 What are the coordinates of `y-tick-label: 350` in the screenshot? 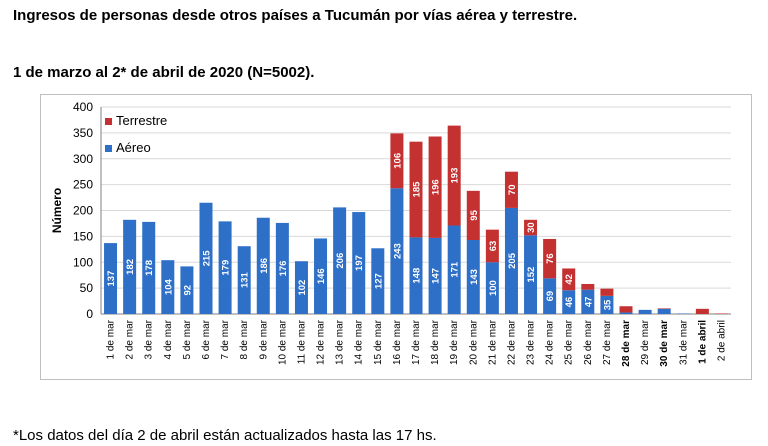 It's located at (83, 133).